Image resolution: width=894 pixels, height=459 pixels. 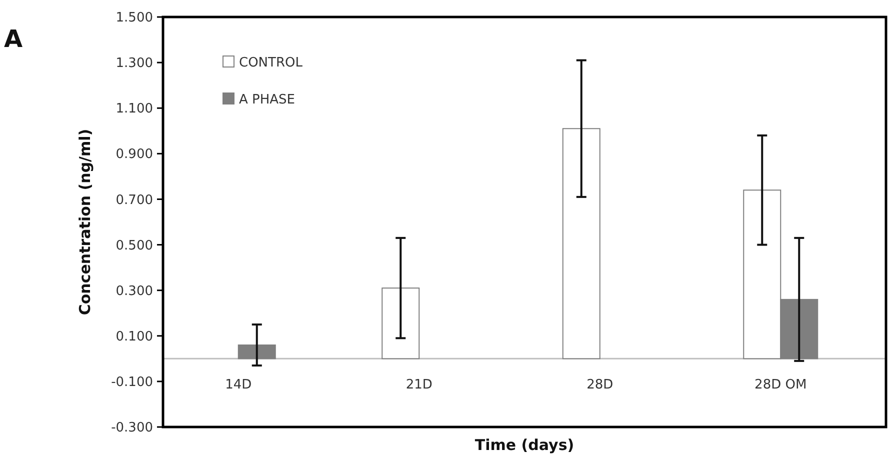 I want to click on y-axis-title: Concentration (ng/ml), so click(x=85, y=222).